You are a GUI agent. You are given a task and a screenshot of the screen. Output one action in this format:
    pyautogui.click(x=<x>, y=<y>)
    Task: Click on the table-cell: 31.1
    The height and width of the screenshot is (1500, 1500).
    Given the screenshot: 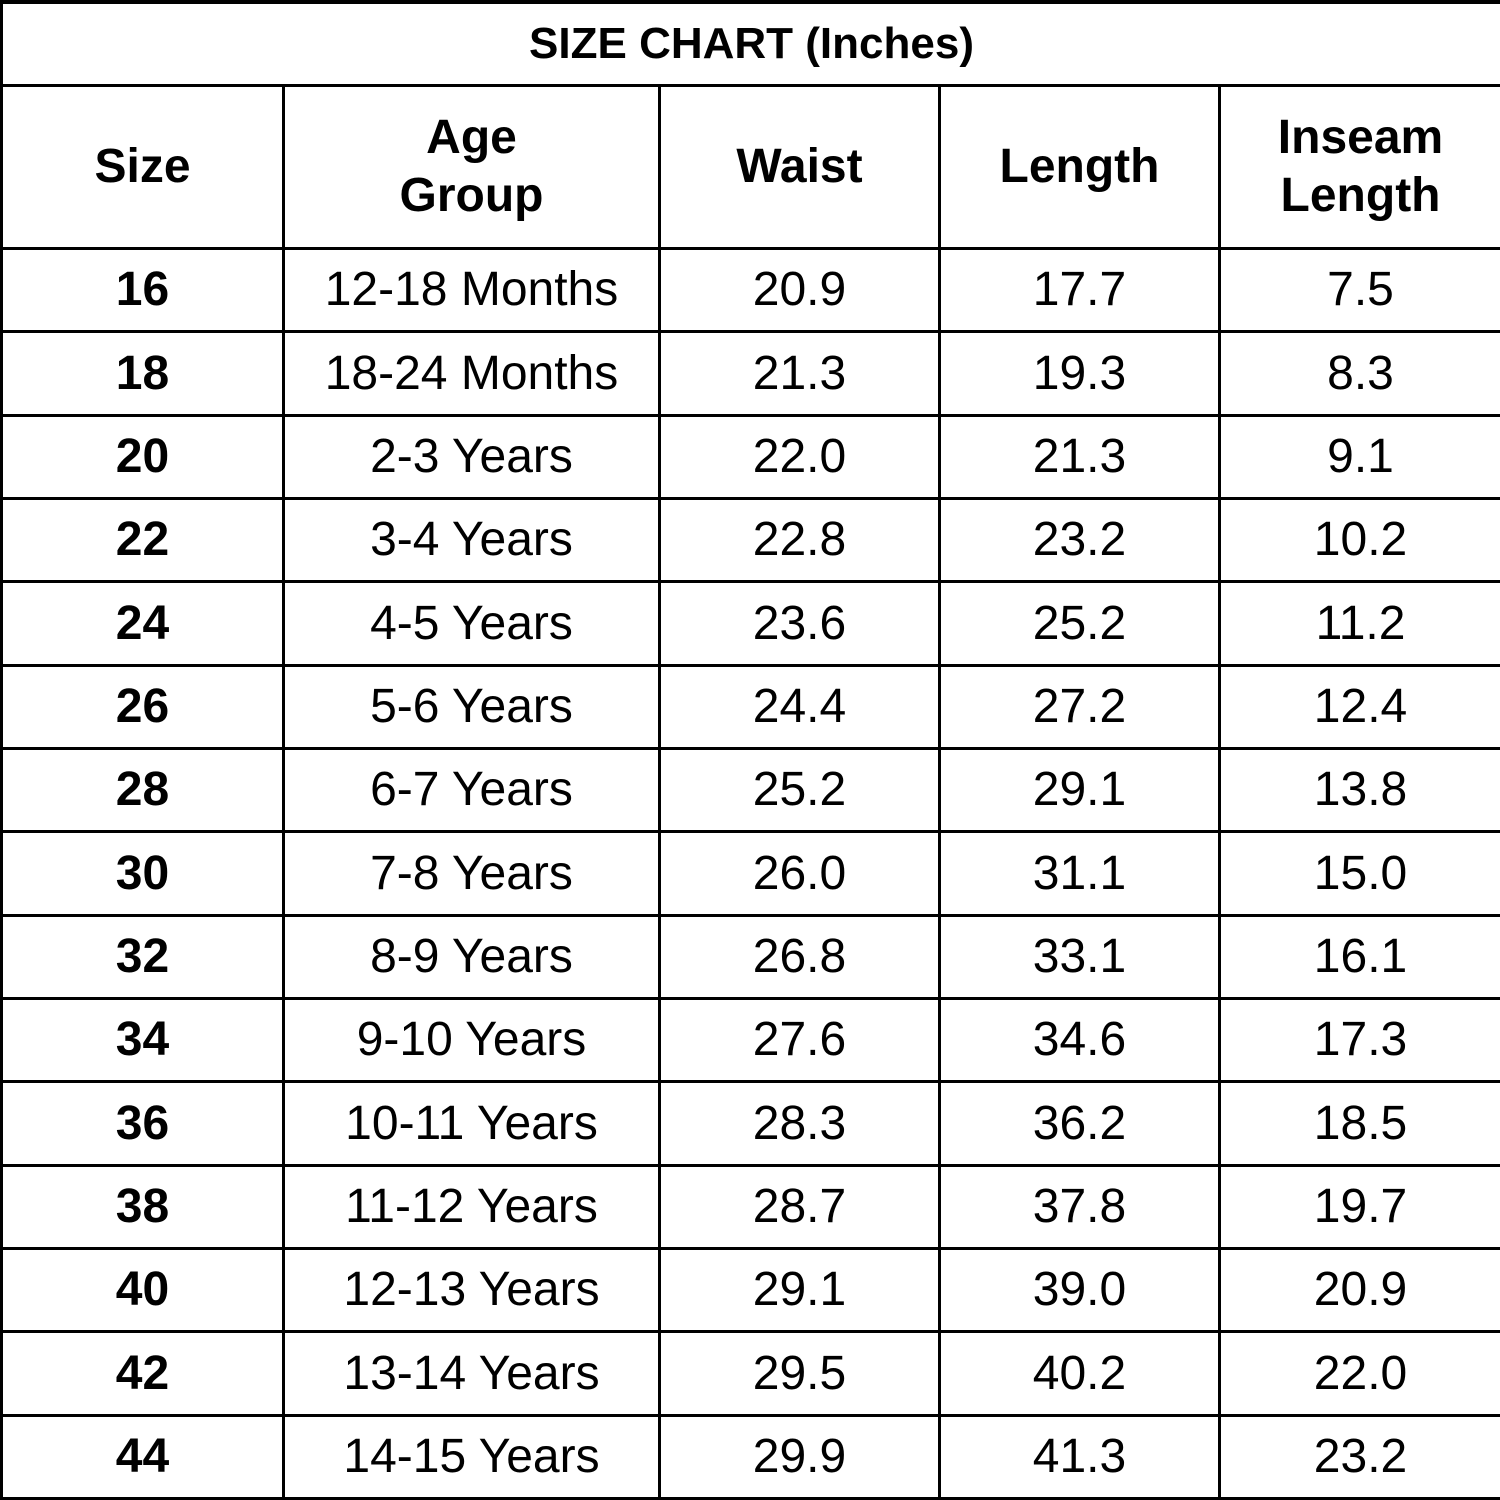 What is the action you would take?
    pyautogui.click(x=1079, y=873)
    